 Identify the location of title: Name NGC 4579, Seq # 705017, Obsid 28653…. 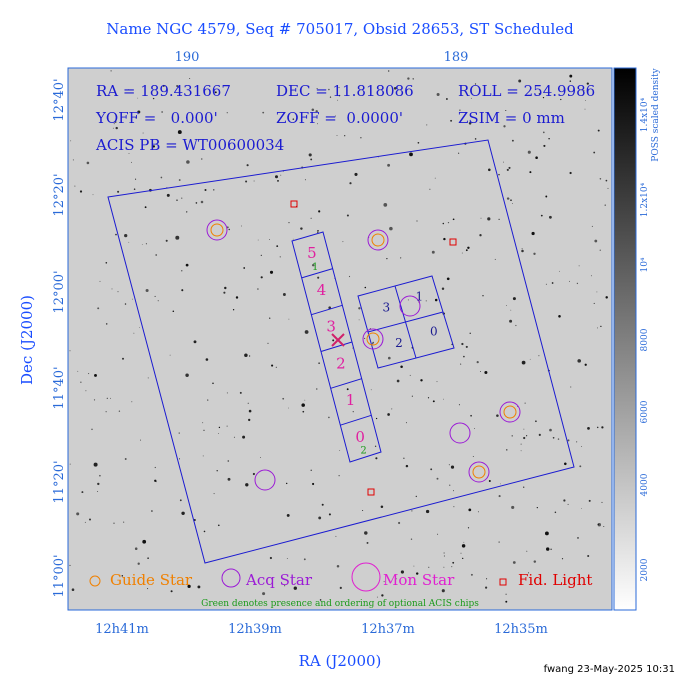
(340, 29).